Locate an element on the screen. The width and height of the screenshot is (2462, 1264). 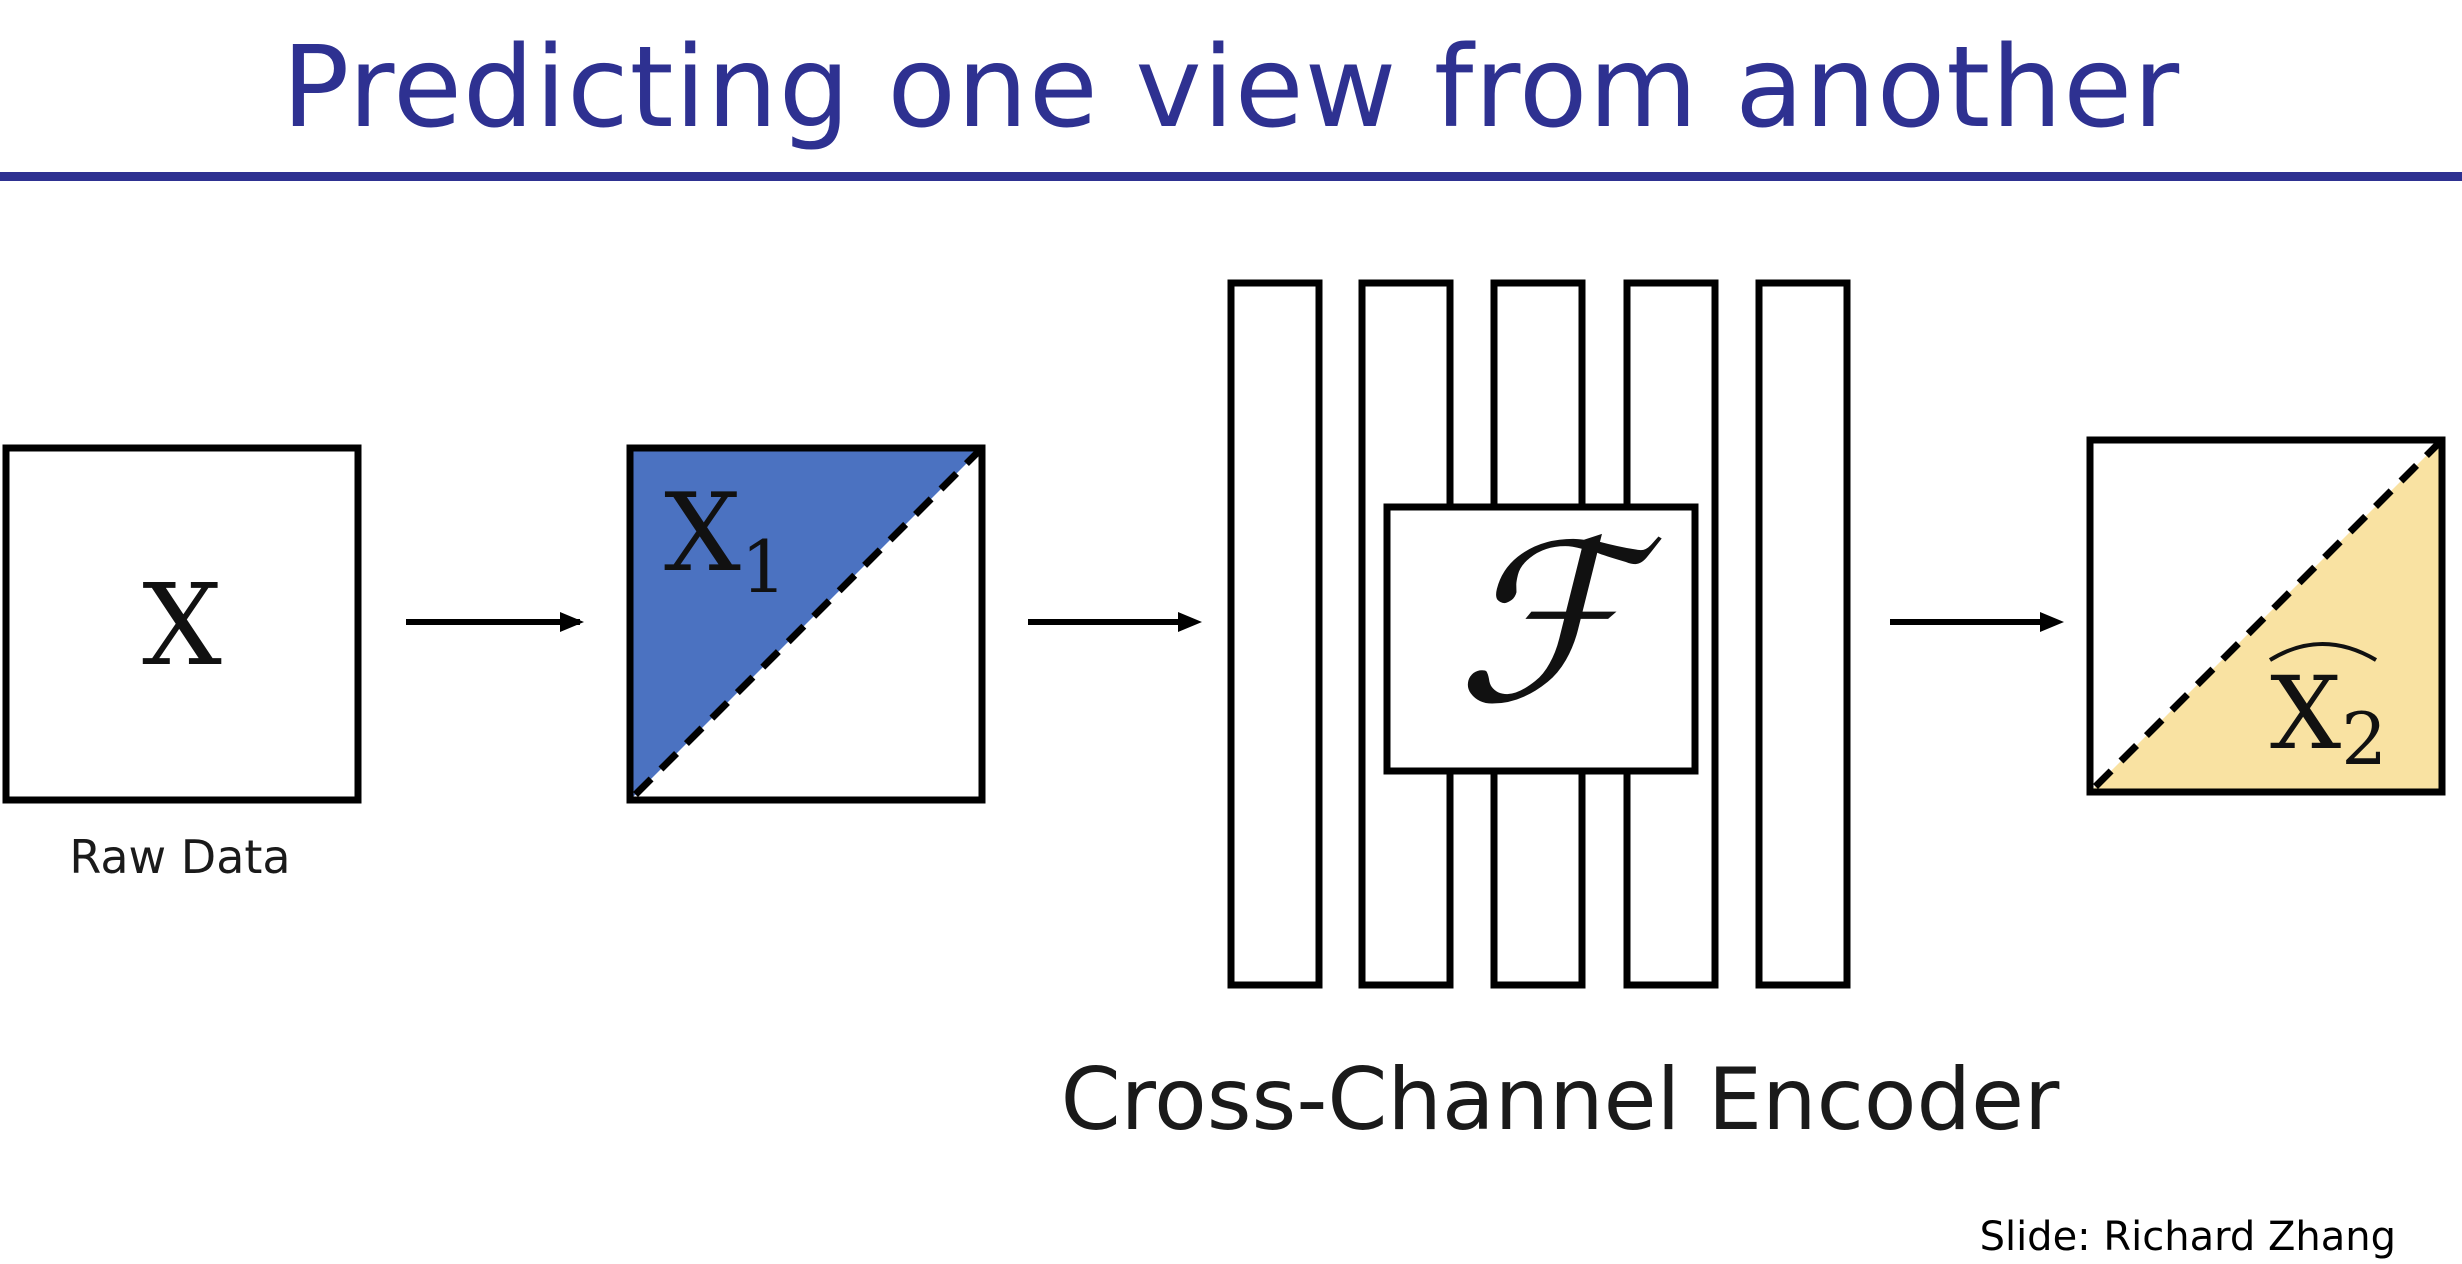
view2-box: X2 is located at coordinates (2266, 616).